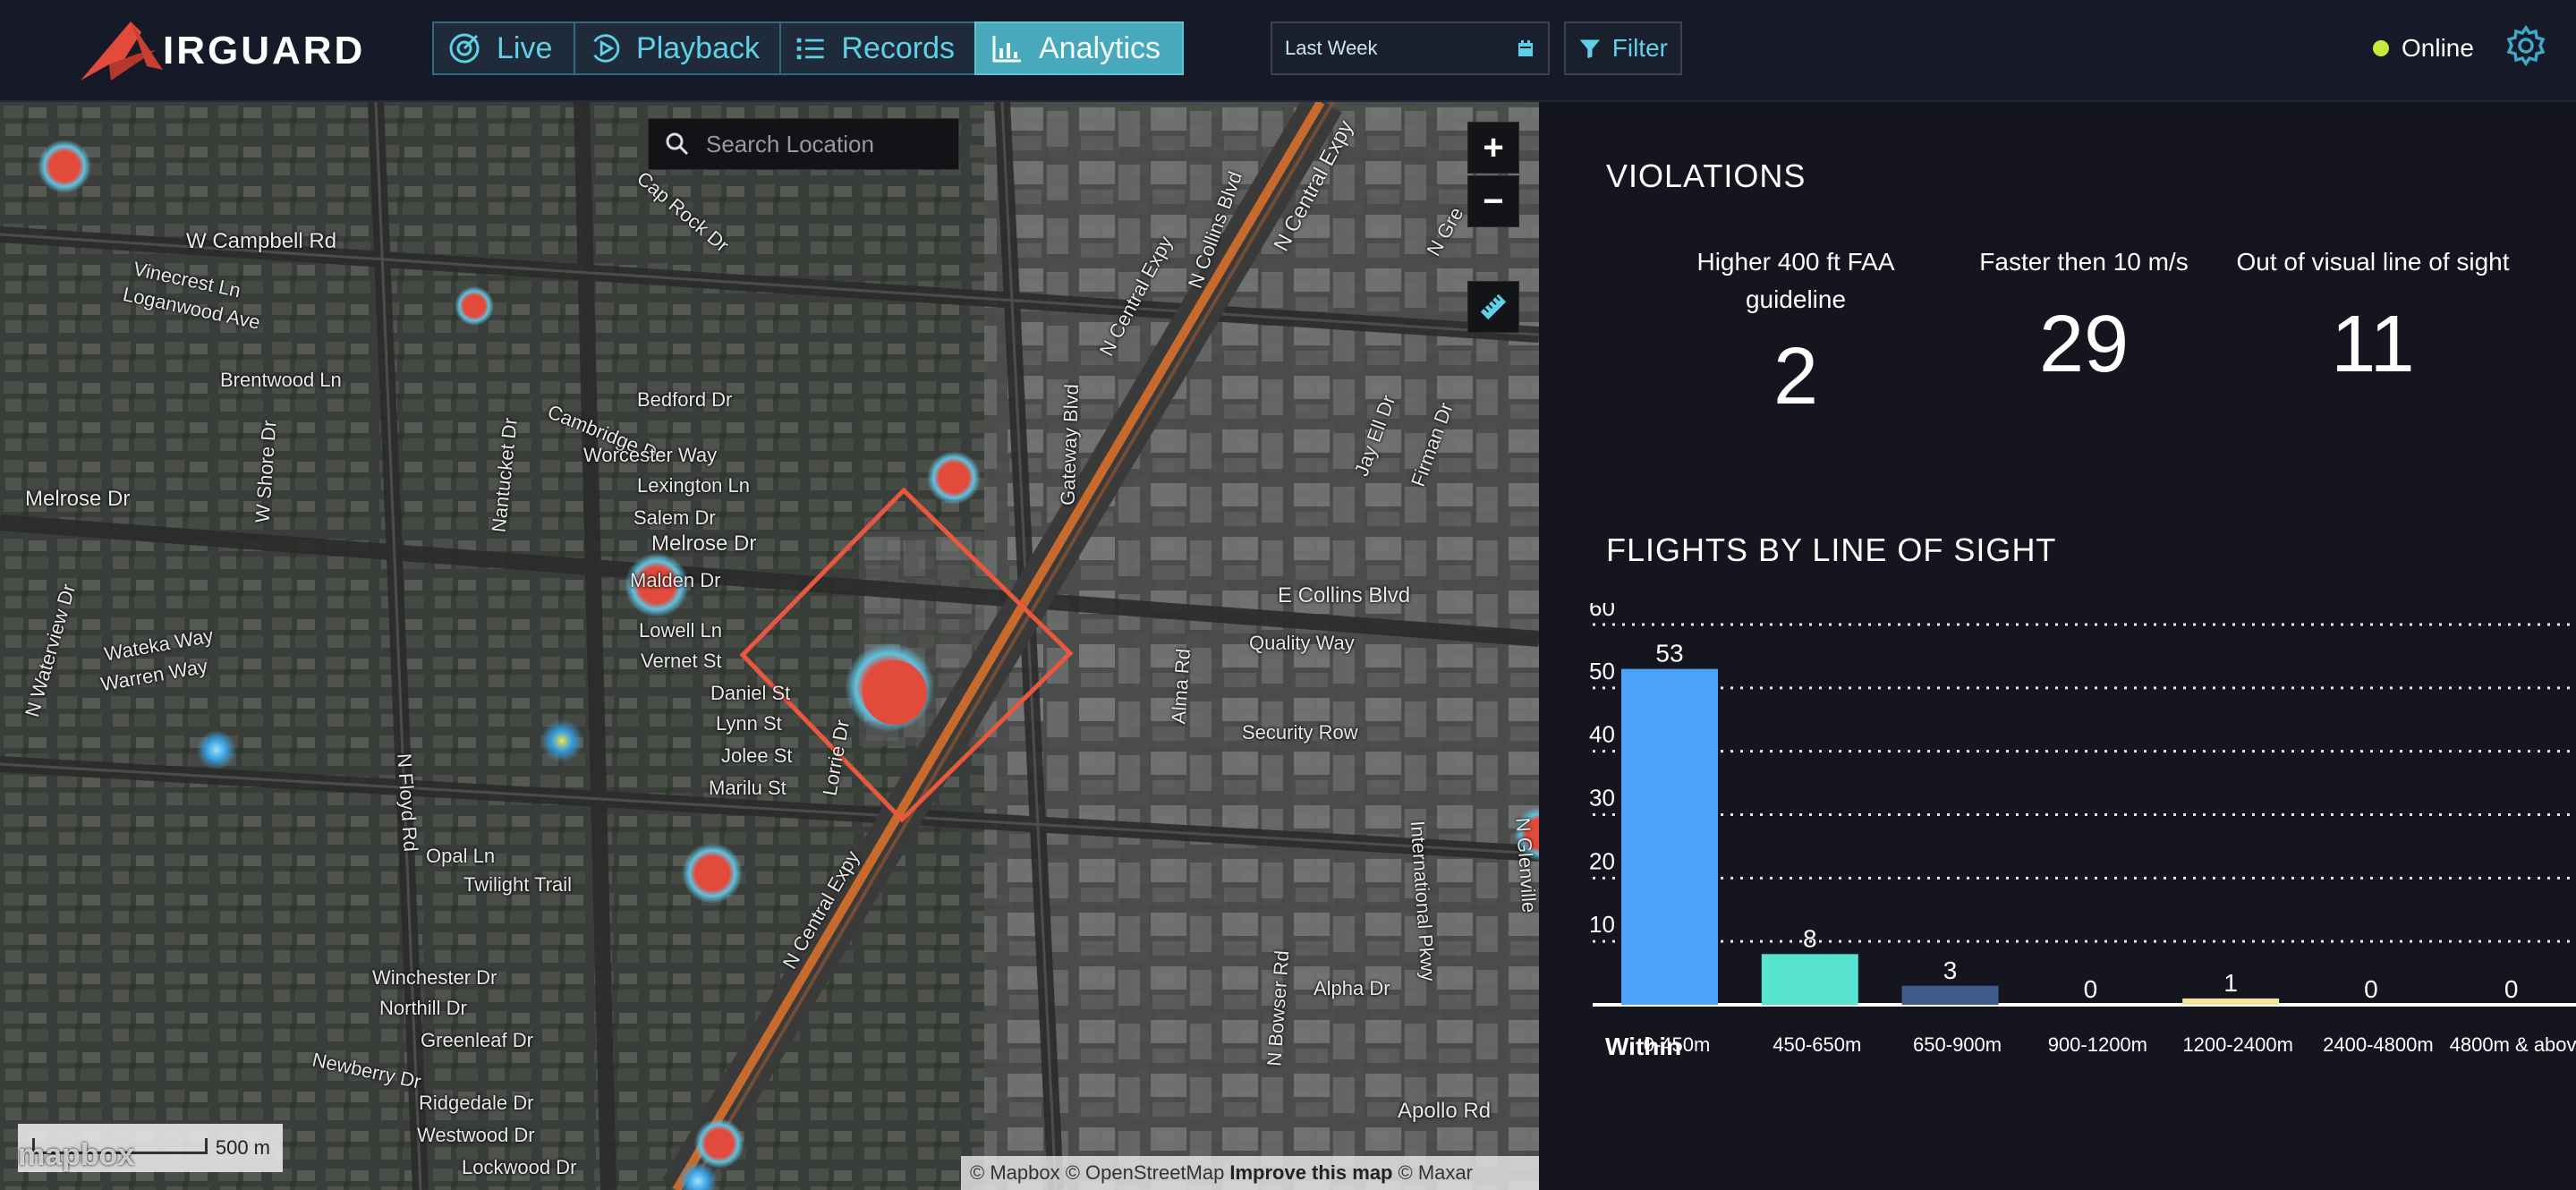 This screenshot has height=1190, width=2576. What do you see at coordinates (2438, 48) in the screenshot?
I see `status-label: Online` at bounding box center [2438, 48].